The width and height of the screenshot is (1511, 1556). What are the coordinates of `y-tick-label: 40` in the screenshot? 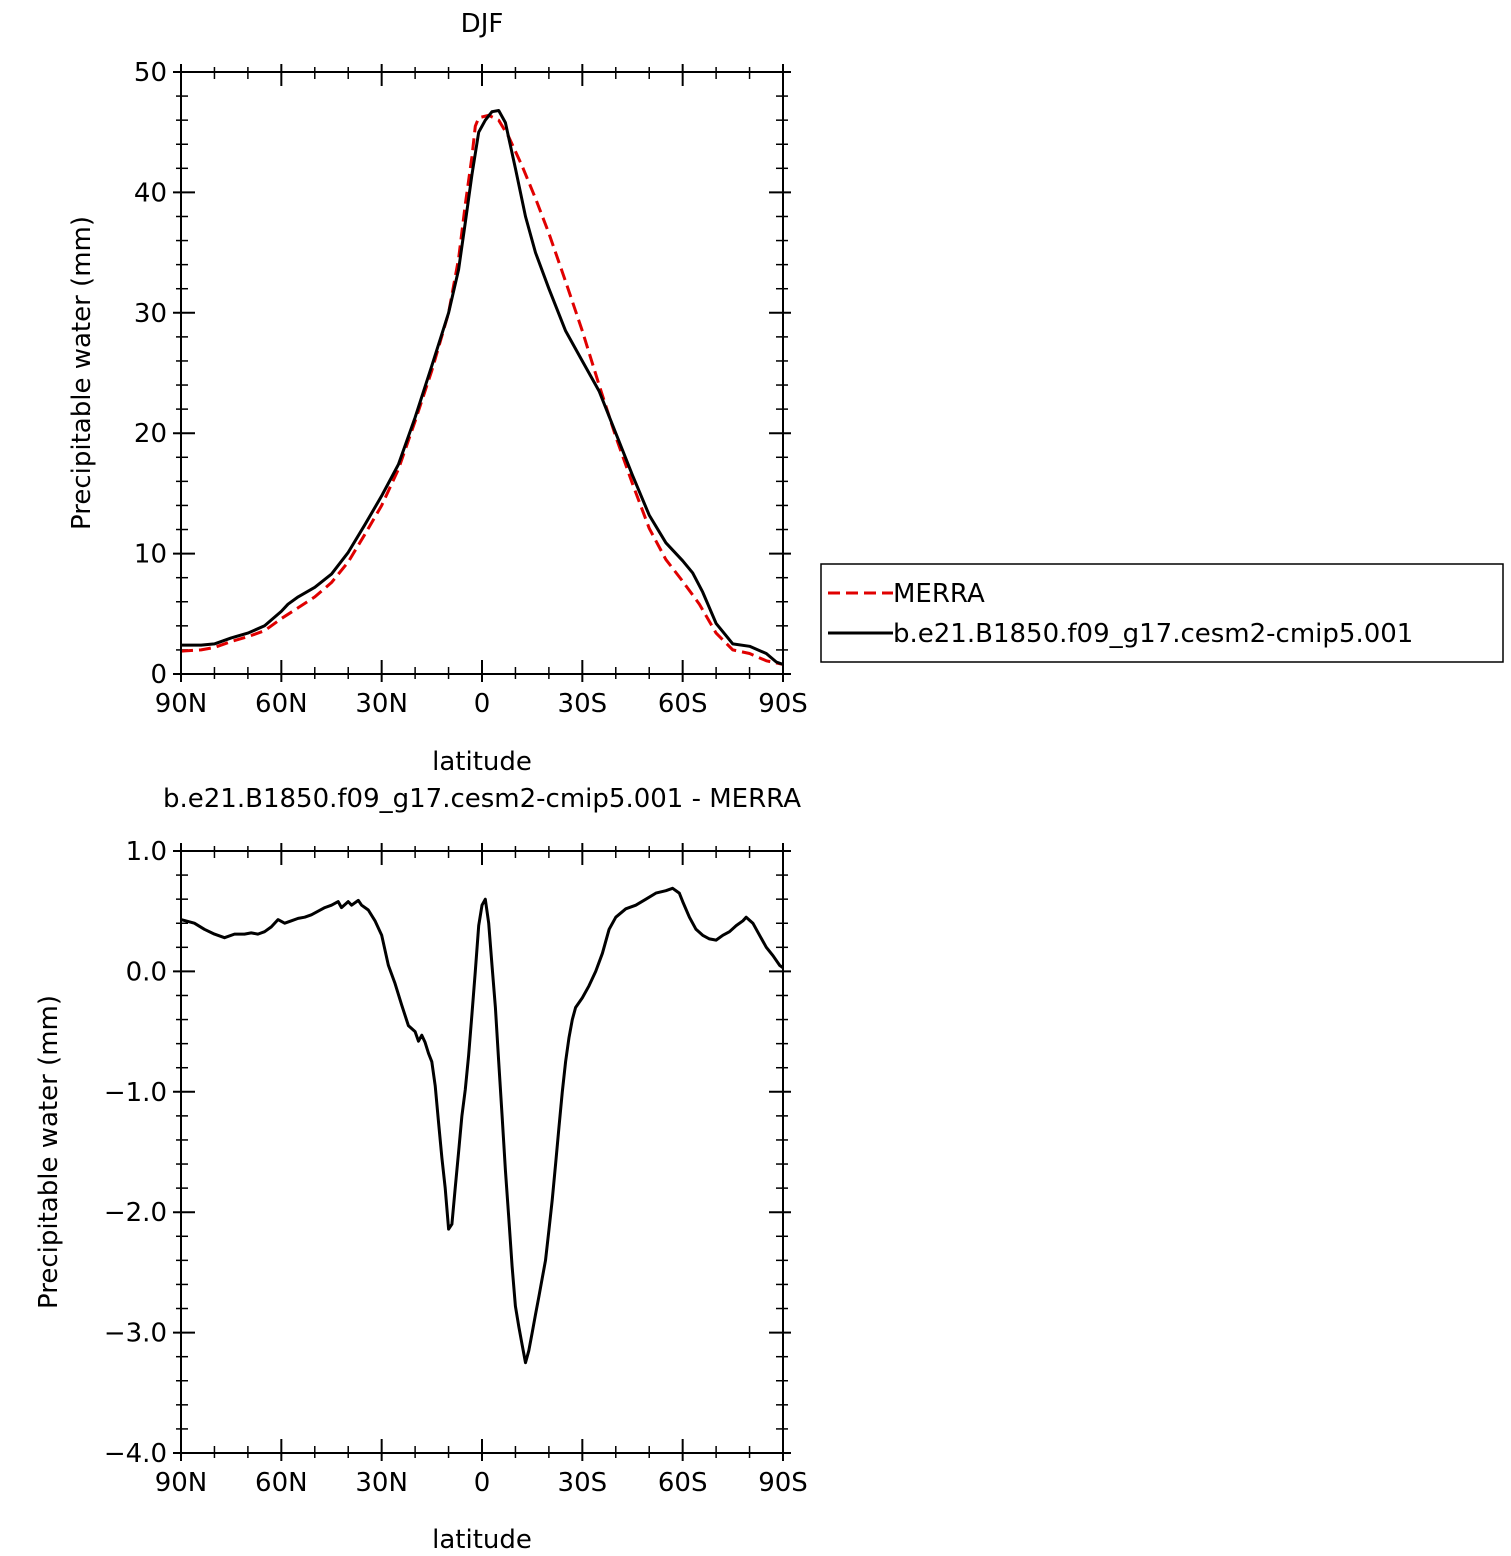 It's located at (150, 193).